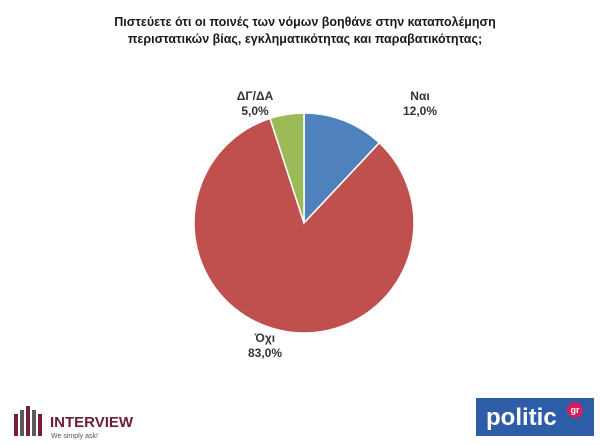 This screenshot has height=445, width=600. I want to click on slice-label: Όχι, so click(264, 338).